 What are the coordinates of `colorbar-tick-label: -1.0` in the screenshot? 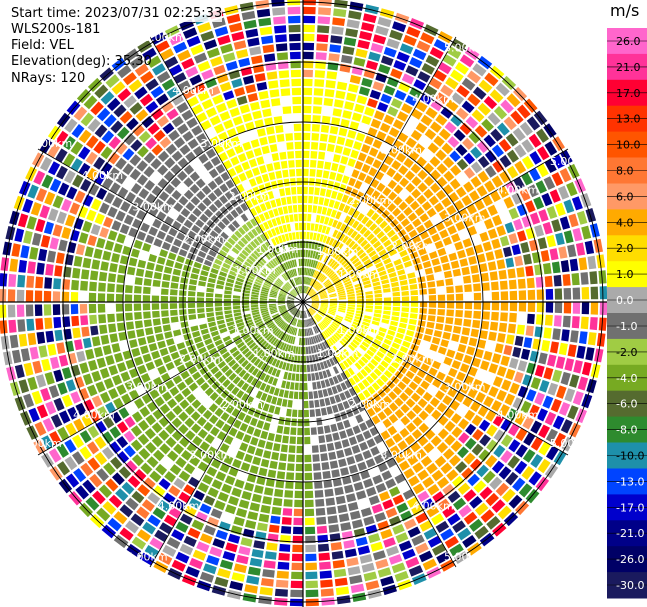 It's located at (626, 326).